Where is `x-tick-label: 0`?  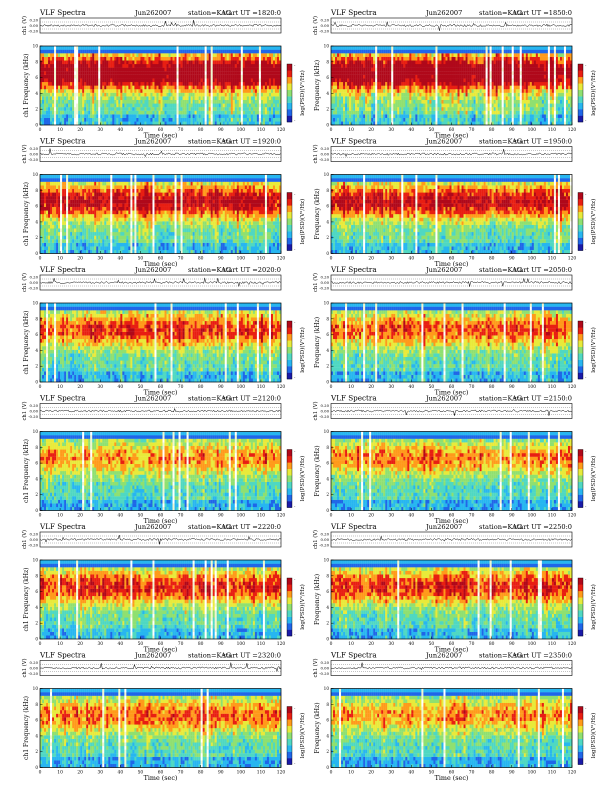
x-tick-label: 0 is located at coordinates (331, 516).